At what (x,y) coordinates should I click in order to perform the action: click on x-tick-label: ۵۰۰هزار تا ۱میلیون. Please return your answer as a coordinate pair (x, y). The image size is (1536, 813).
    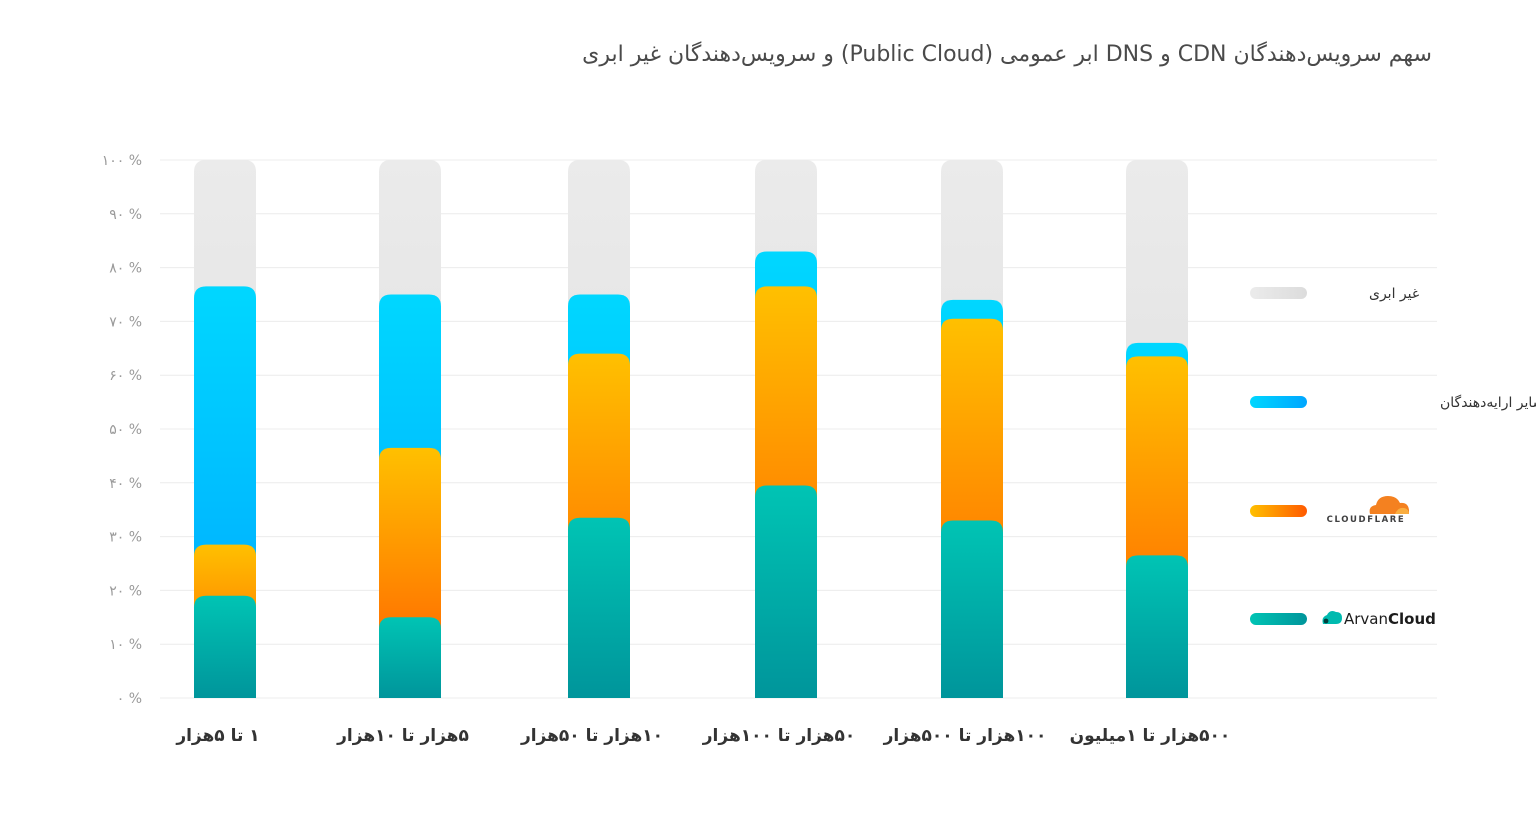
    Looking at the image, I should click on (1150, 736).